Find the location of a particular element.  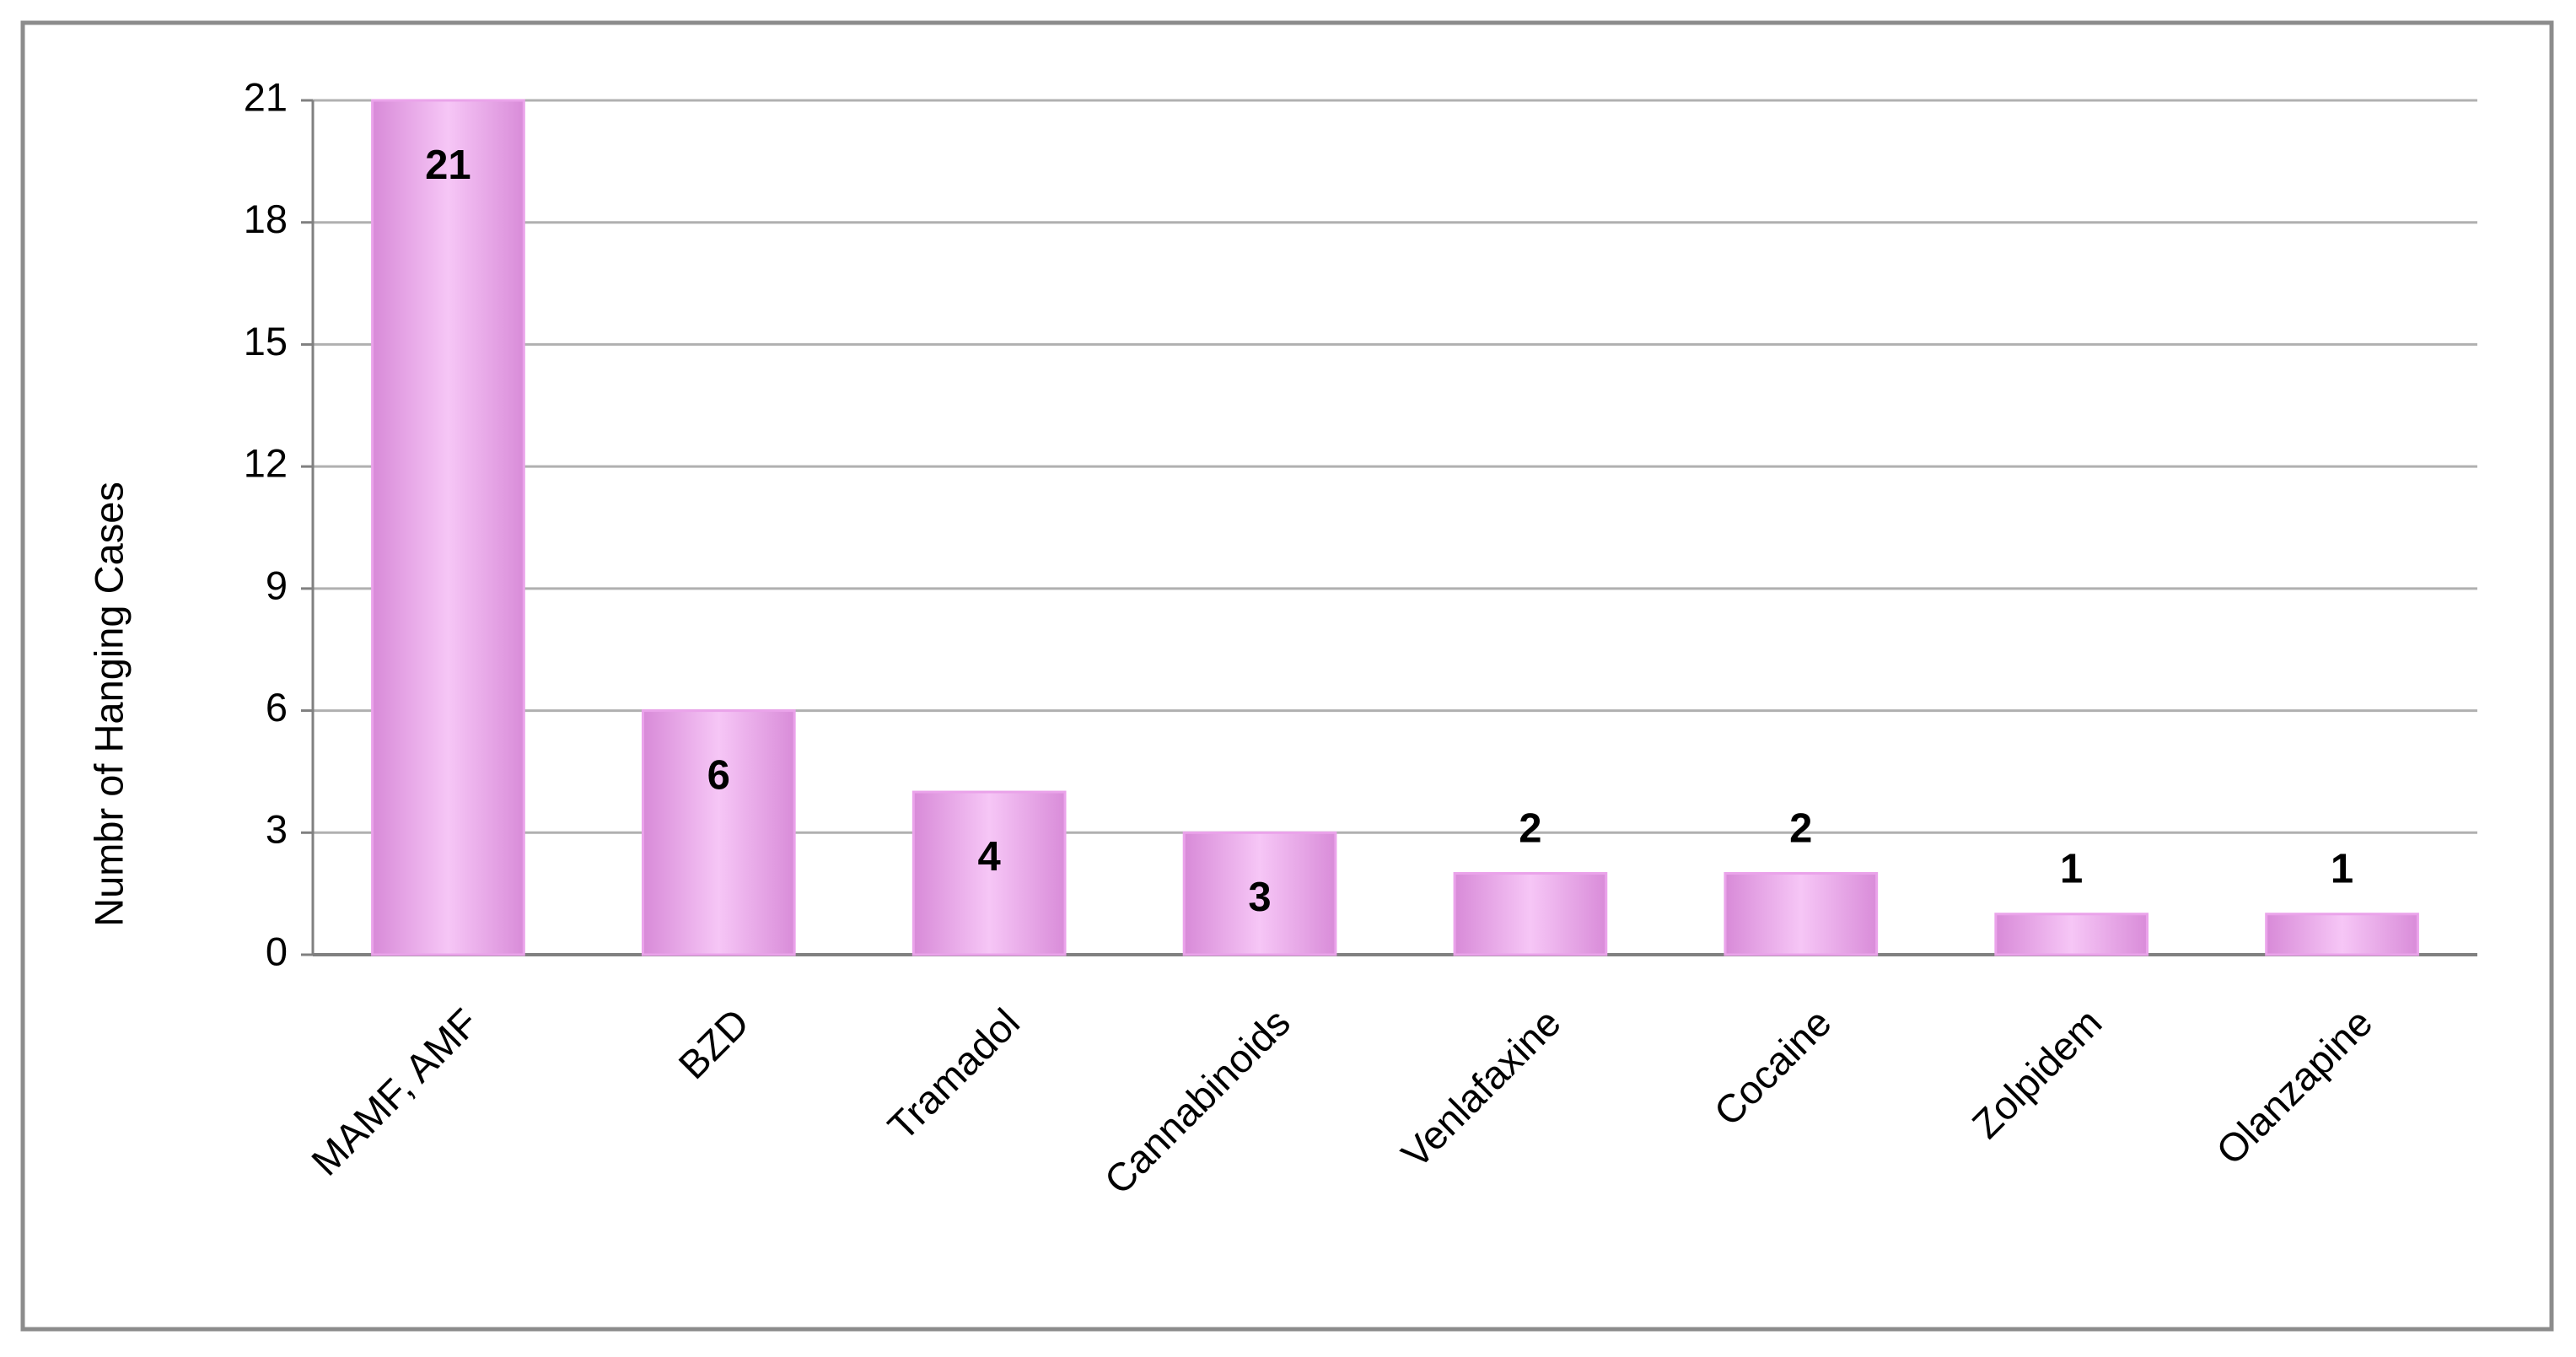

y-tick-label: 21 is located at coordinates (266, 96).